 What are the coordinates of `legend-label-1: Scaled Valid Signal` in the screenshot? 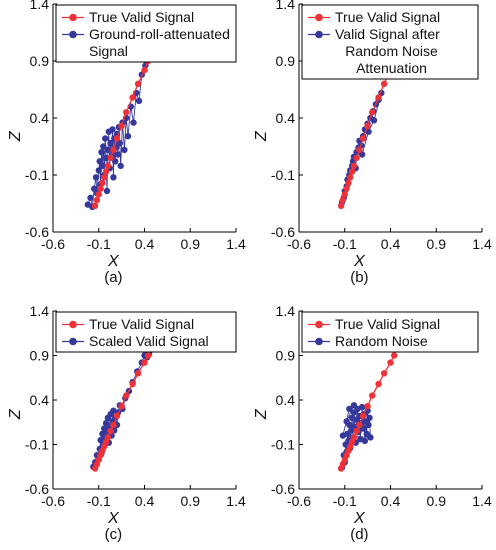 It's located at (149, 341).